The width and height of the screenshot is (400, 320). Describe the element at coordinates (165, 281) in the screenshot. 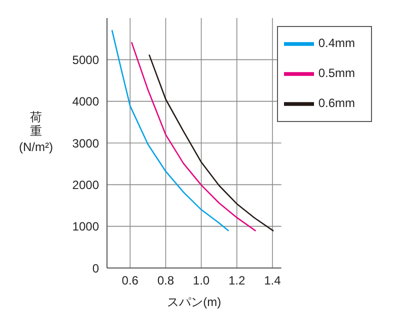

I see `x-tick-label: 0.8` at that location.